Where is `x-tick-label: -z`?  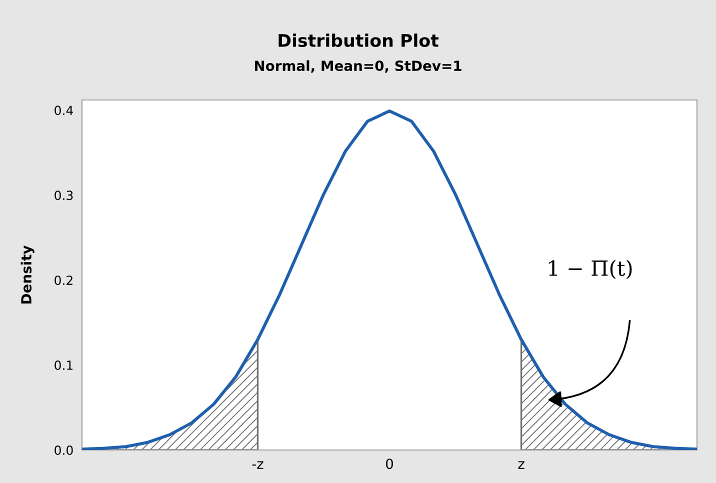
x-tick-label: -z is located at coordinates (258, 465).